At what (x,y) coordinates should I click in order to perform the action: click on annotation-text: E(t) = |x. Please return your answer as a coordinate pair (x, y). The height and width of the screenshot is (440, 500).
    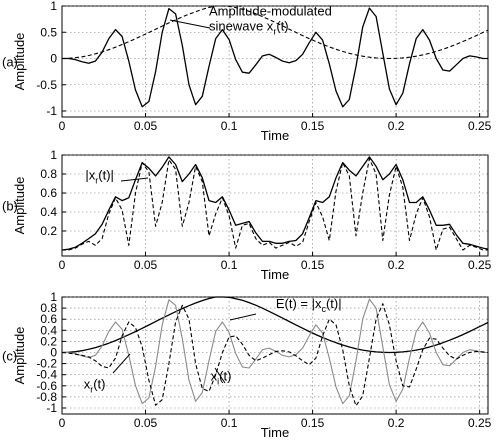
    Looking at the image, I should click on (299, 303).